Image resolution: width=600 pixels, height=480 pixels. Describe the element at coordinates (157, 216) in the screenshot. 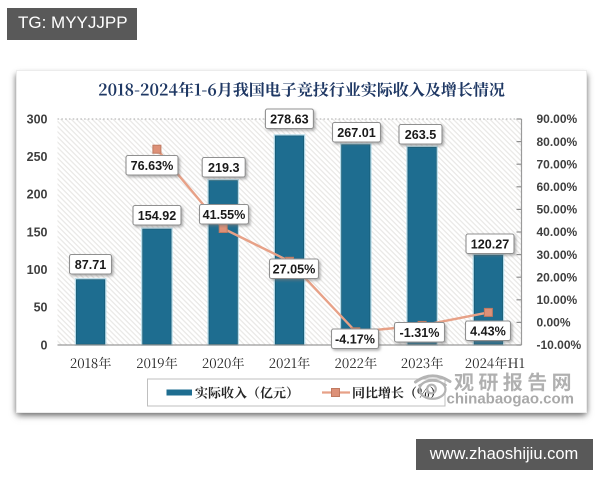

I see `svg-text: 154.92` at that location.